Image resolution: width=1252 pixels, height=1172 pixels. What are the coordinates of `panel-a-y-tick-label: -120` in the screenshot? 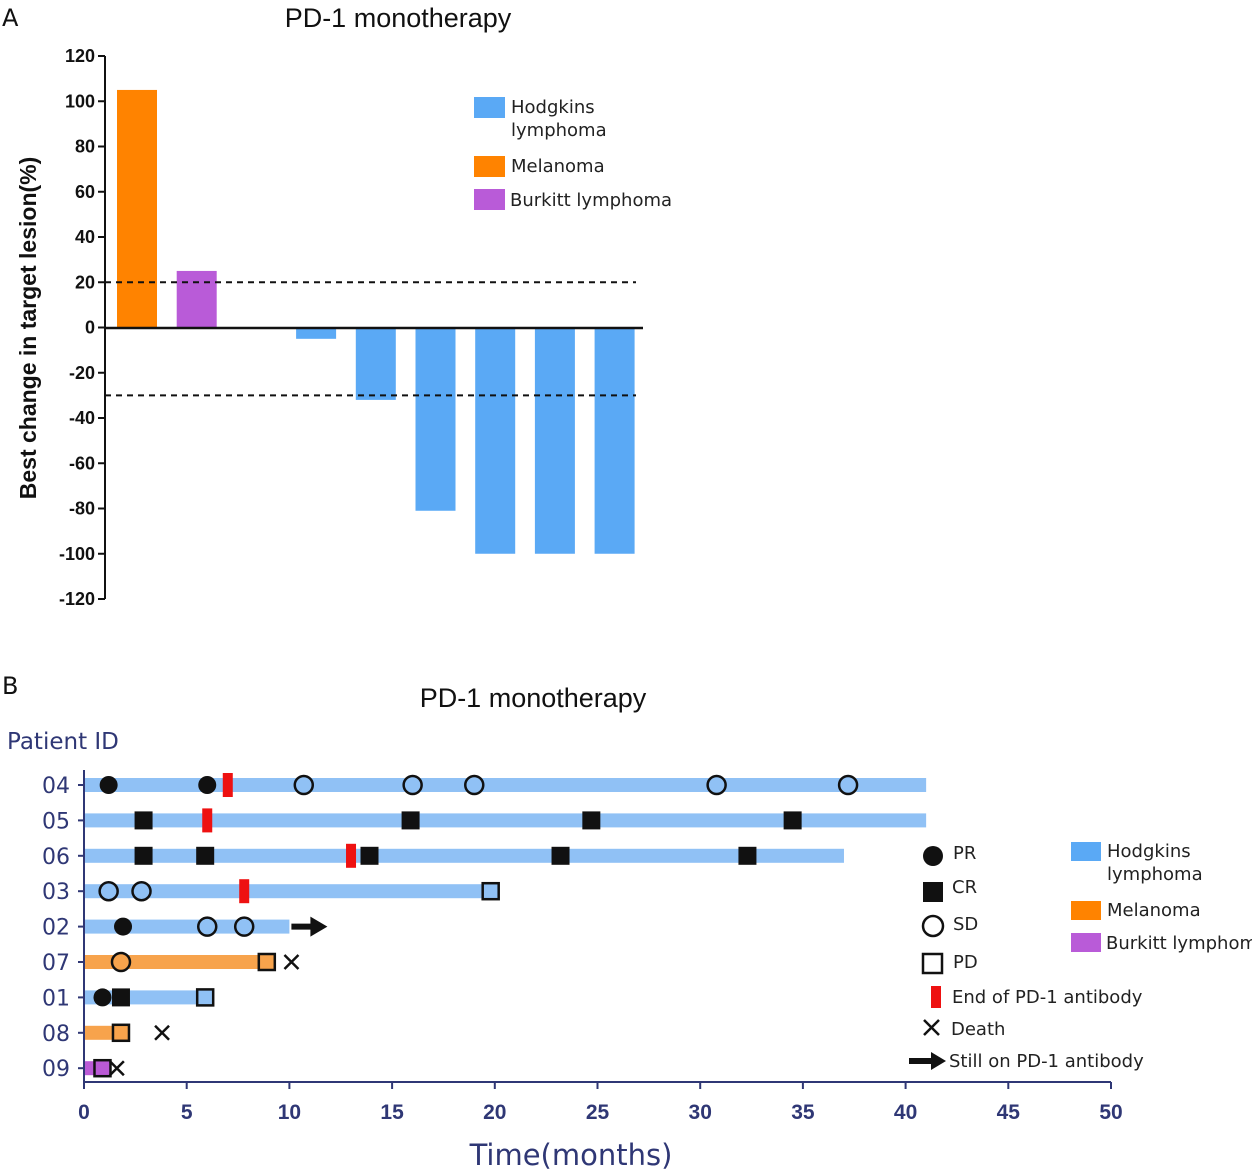 It's located at (77, 599).